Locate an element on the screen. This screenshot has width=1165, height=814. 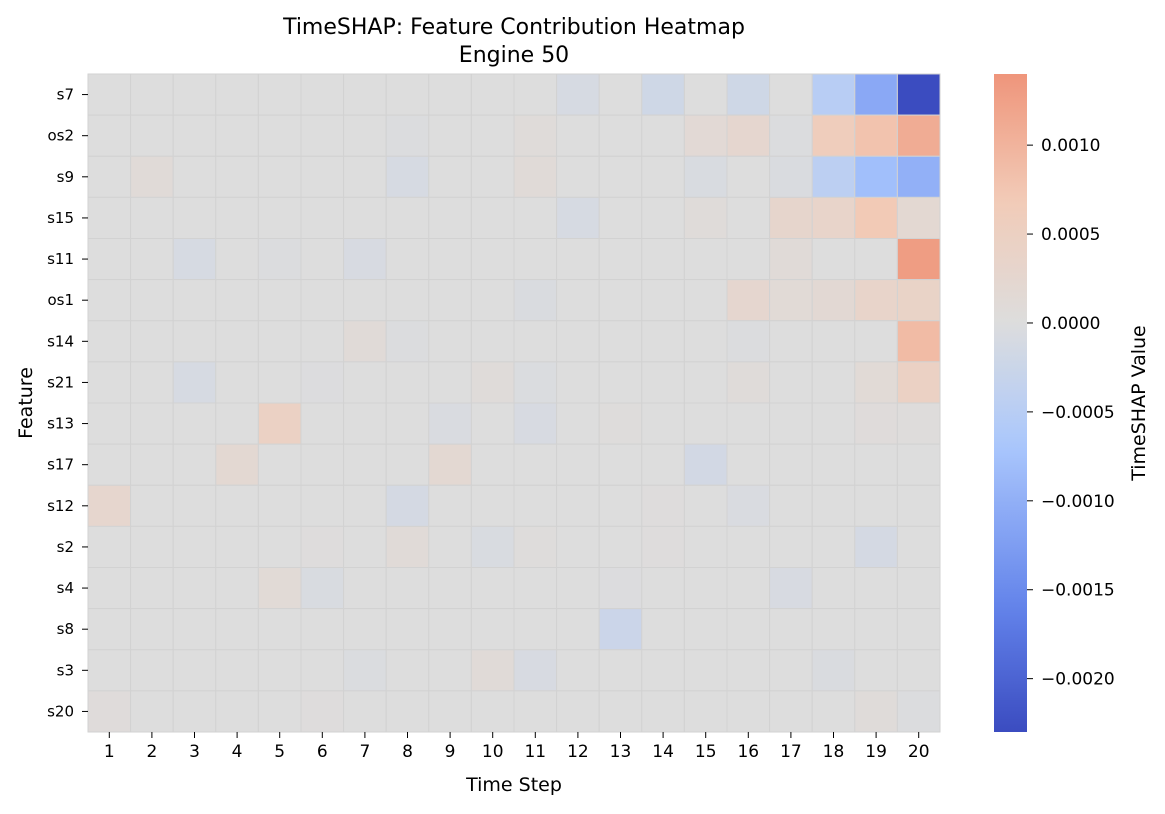
x-tick-label: 12 is located at coordinates (578, 752).